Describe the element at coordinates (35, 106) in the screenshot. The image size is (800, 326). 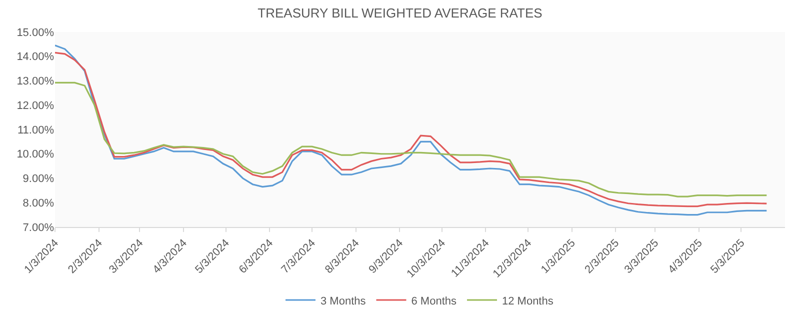
I see `y-tick-label: 12.00%` at that location.